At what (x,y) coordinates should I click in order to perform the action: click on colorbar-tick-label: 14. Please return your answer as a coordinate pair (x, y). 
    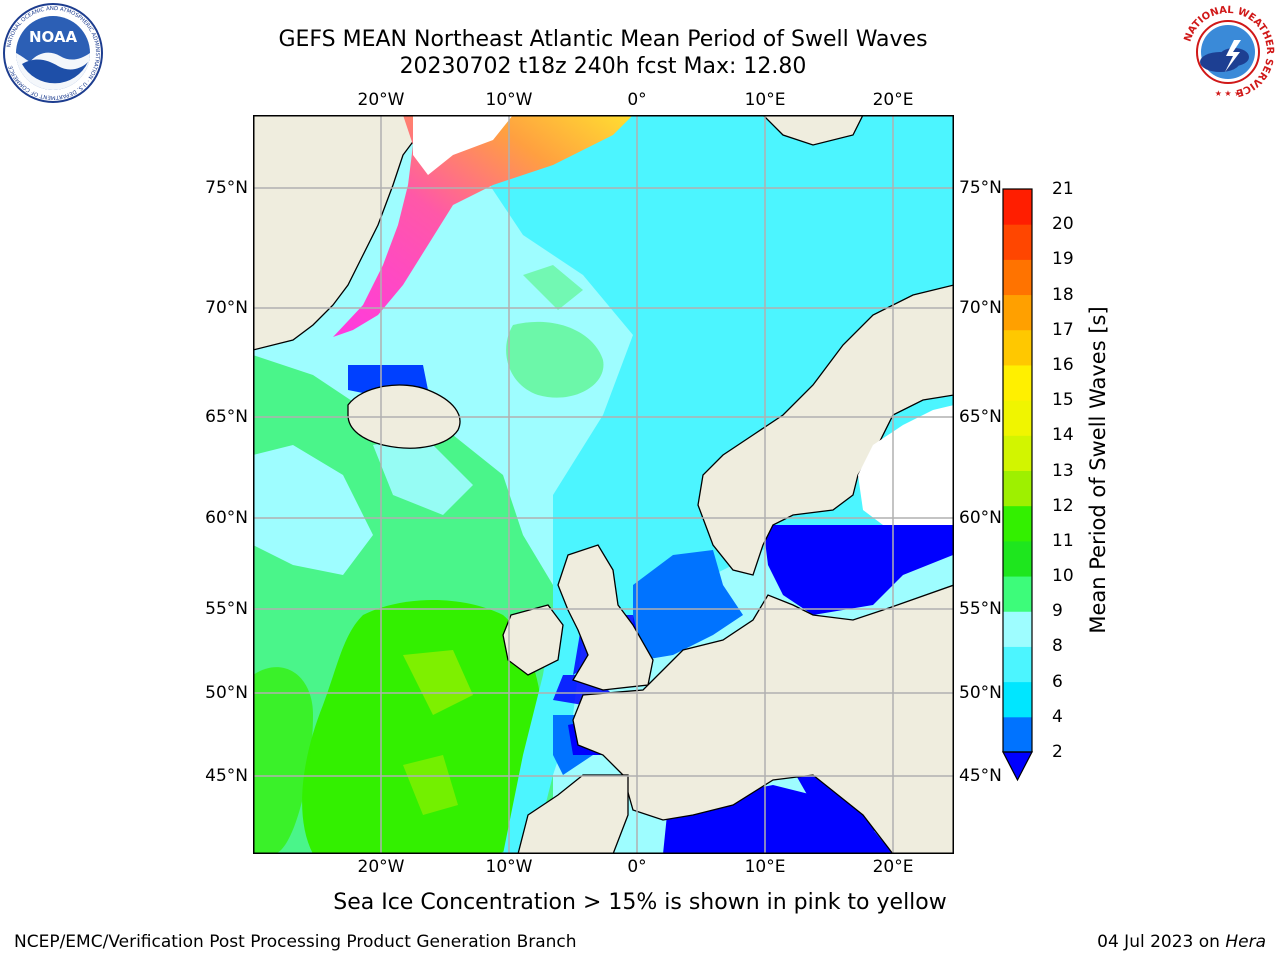
    Looking at the image, I should click on (1063, 435).